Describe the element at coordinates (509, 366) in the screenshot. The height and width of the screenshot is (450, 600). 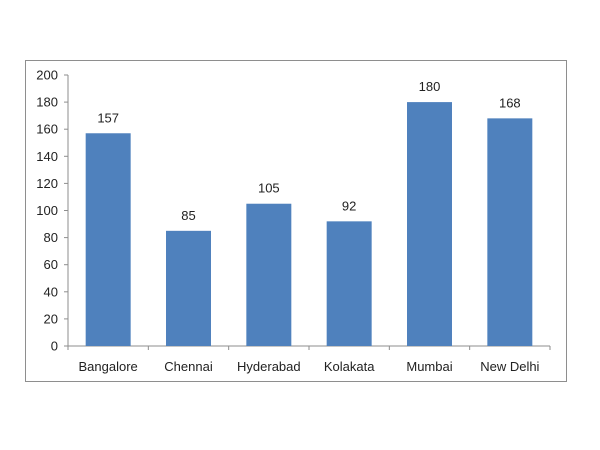
I see `category-label: New Delhi` at that location.